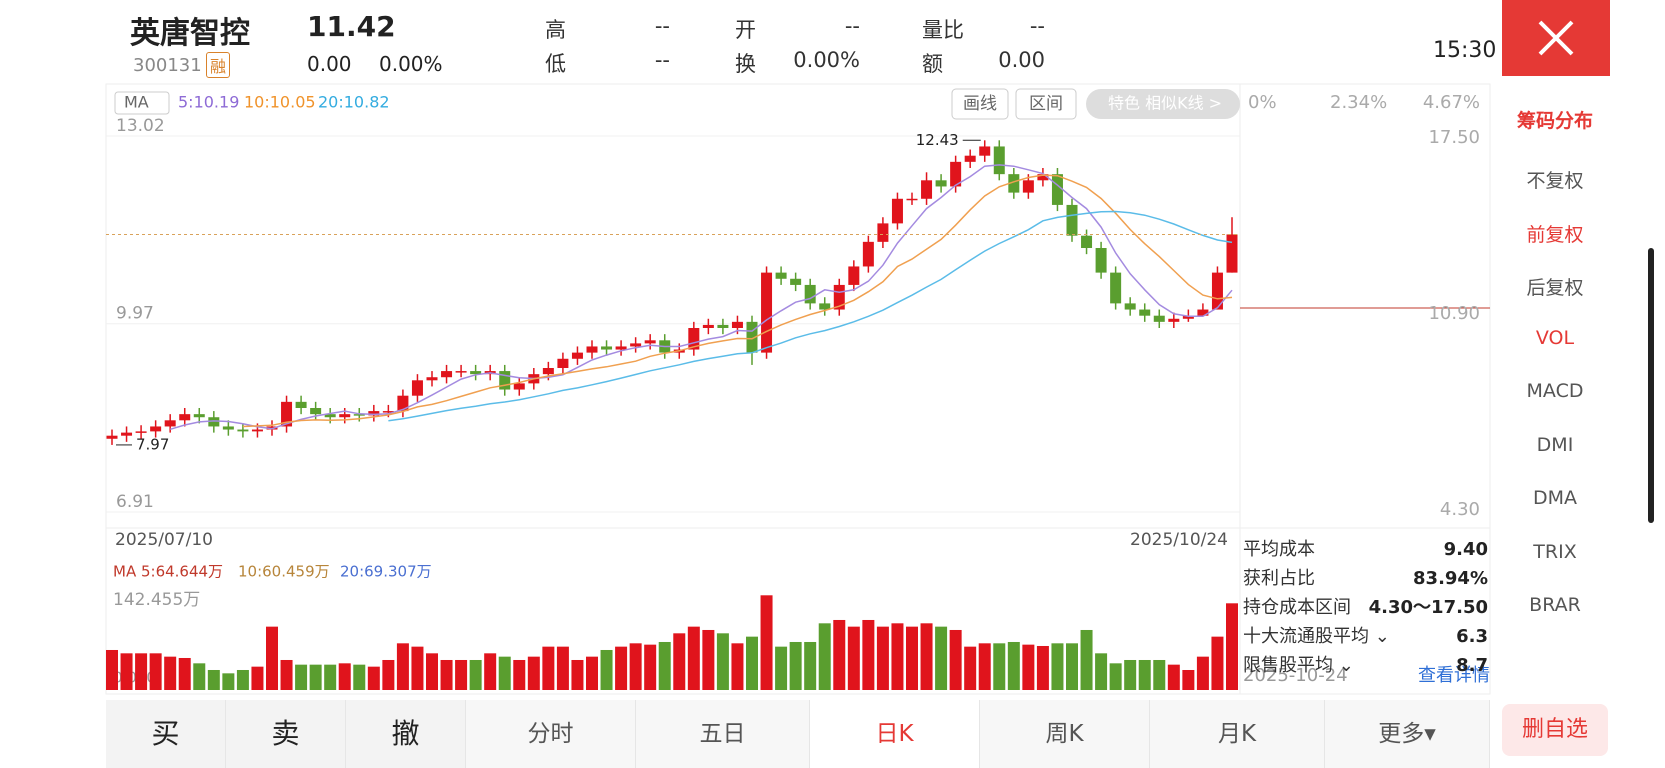 This screenshot has height=768, width=1665. I want to click on ma-box, so click(142, 103).